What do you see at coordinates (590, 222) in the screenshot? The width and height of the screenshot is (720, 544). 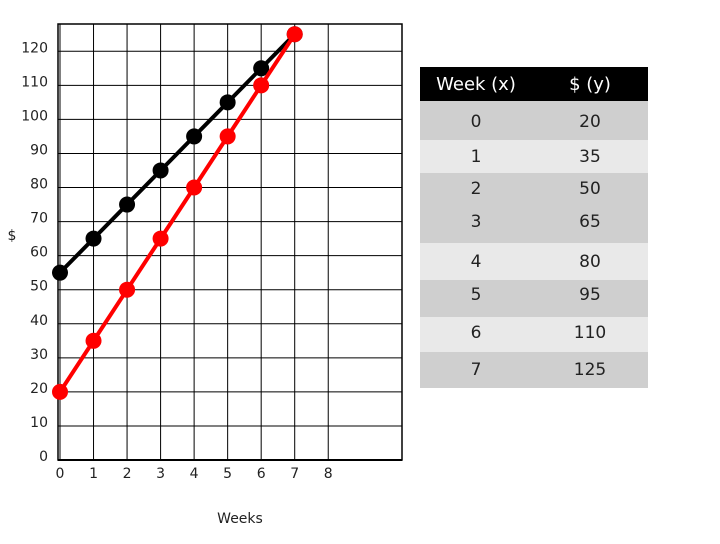 I see `table-cell: 65` at bounding box center [590, 222].